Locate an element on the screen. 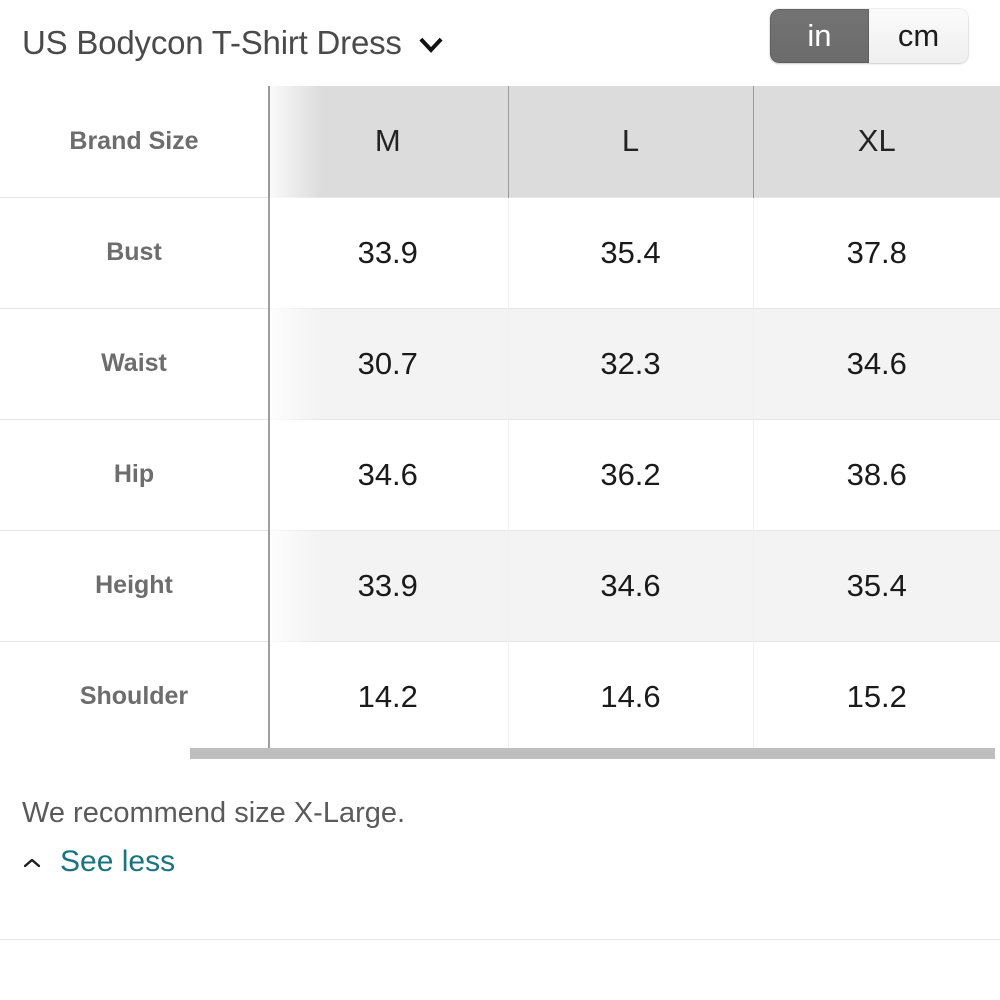 This screenshot has height=1000, width=1000. column-header-brand-size: Brand Size is located at coordinates (134, 141).